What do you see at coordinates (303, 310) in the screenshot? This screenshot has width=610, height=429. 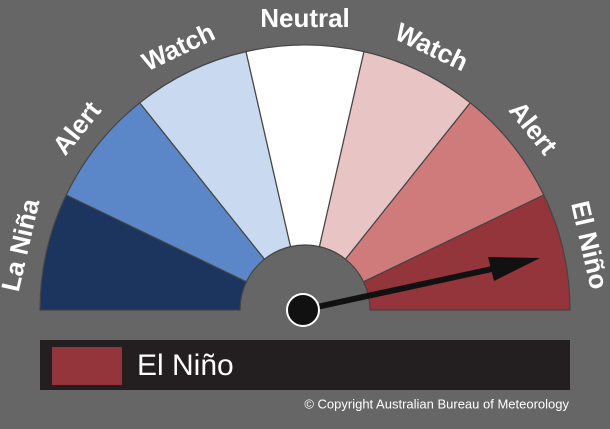 I see `needle-hub` at bounding box center [303, 310].